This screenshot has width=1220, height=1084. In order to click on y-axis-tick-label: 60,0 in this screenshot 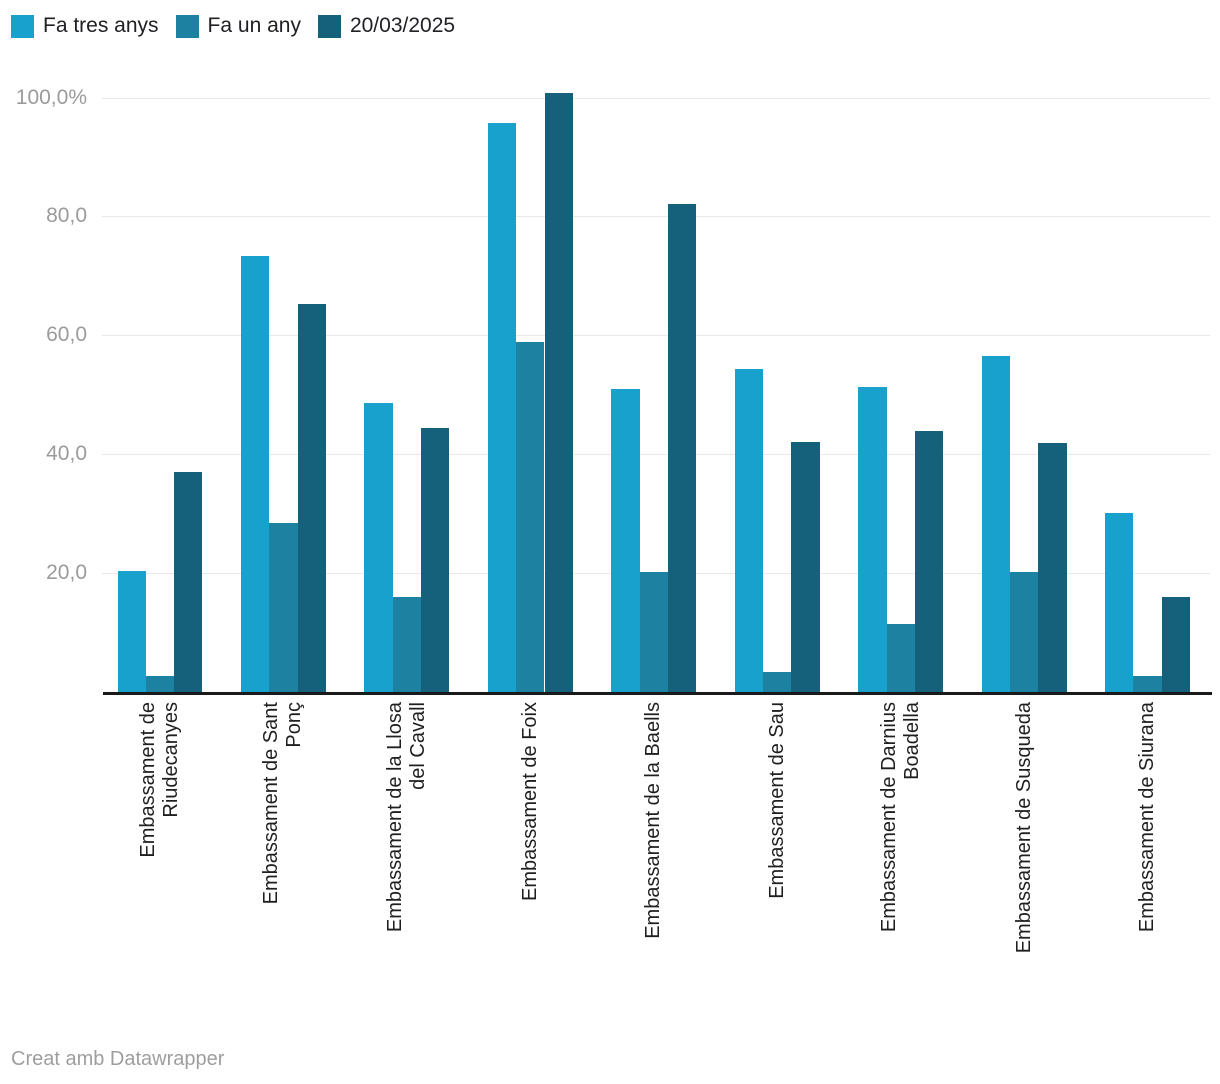, I will do `click(66, 335)`.